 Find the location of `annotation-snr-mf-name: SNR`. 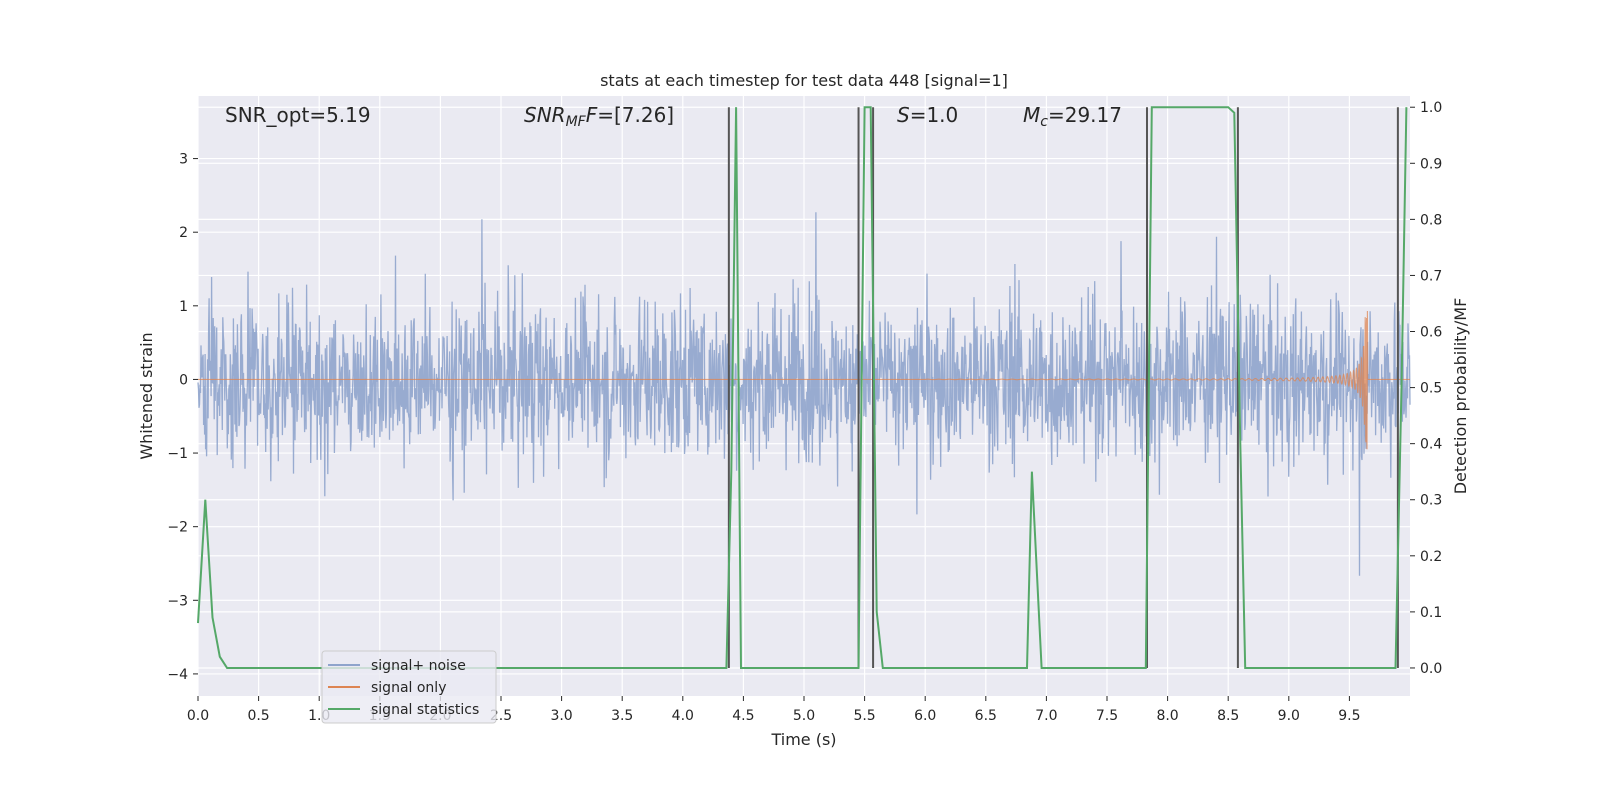

annotation-snr-mf-name: SNR is located at coordinates (545, 115).